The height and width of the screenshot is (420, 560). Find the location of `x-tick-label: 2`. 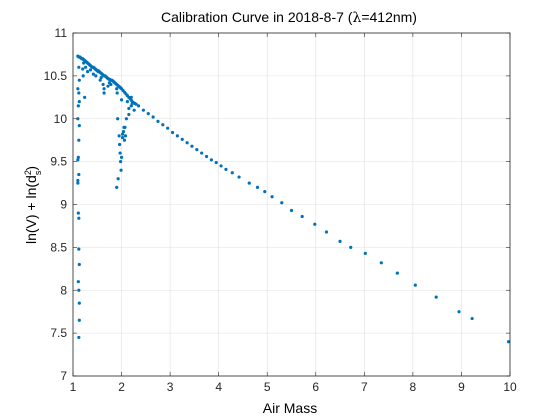

x-tick-label: 2 is located at coordinates (121, 387).